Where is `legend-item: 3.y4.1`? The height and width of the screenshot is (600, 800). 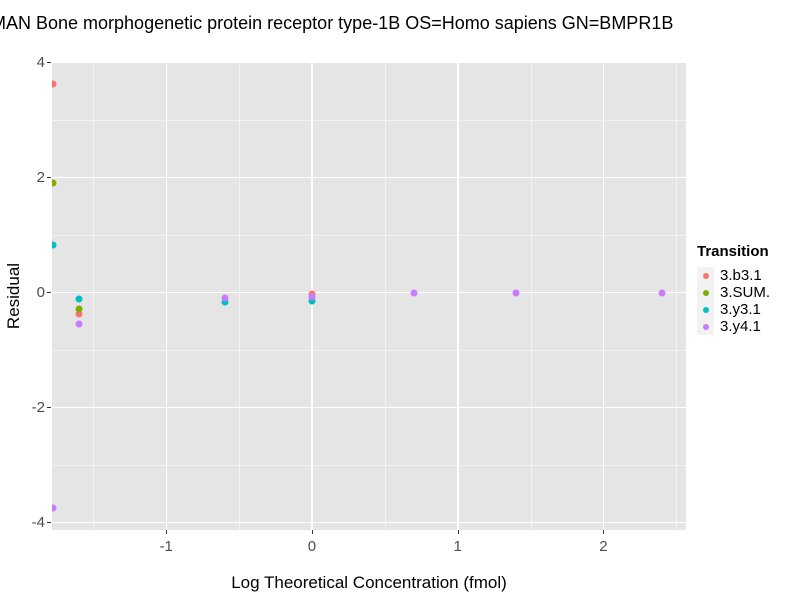 legend-item: 3.y4.1 is located at coordinates (733, 326).